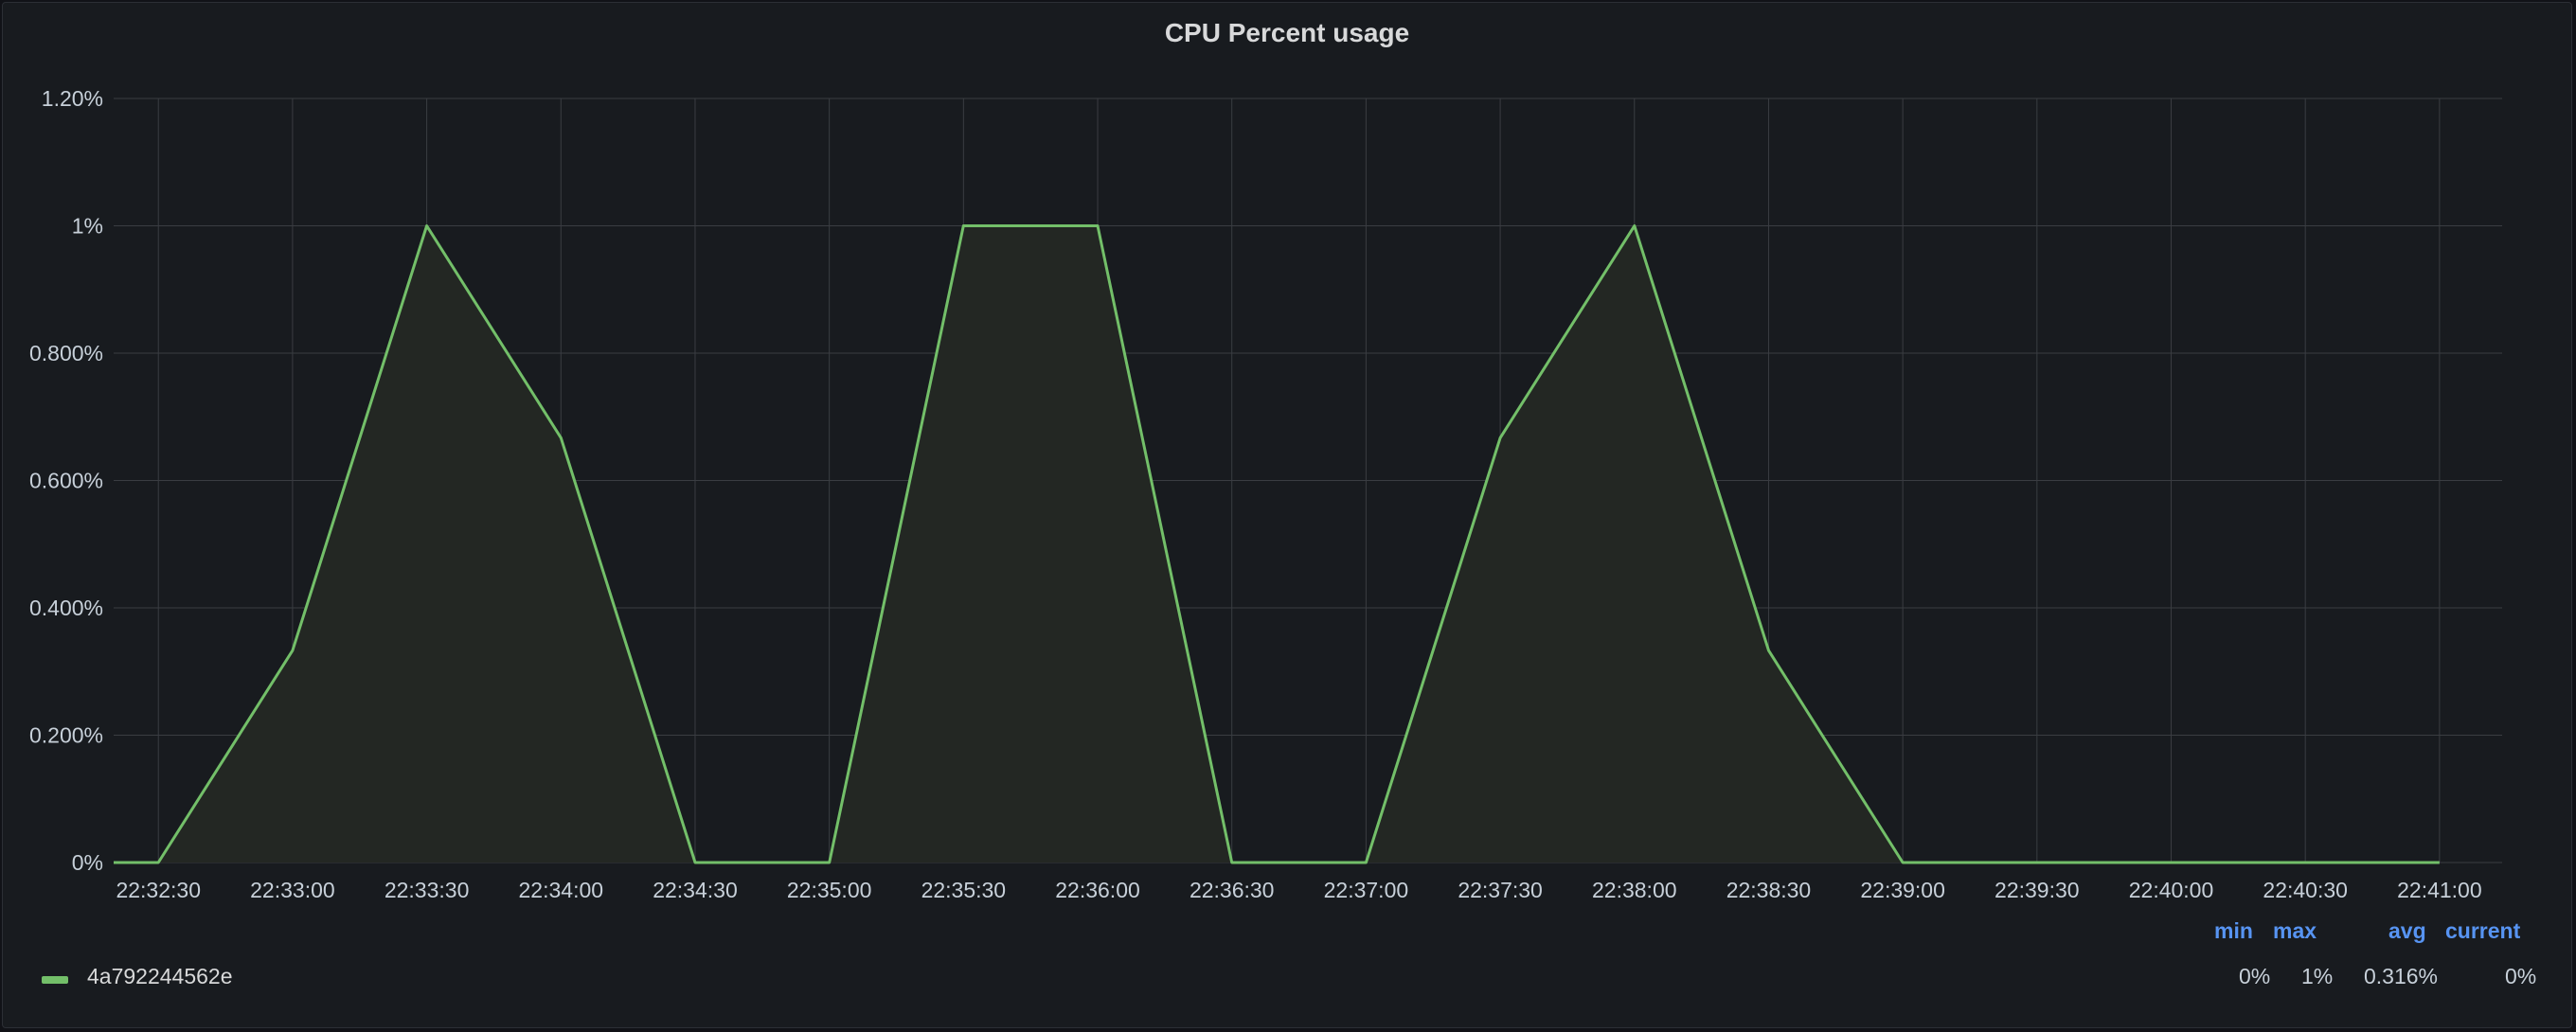  What do you see at coordinates (1366, 890) in the screenshot?
I see `x-tick-label: 22:37:00` at bounding box center [1366, 890].